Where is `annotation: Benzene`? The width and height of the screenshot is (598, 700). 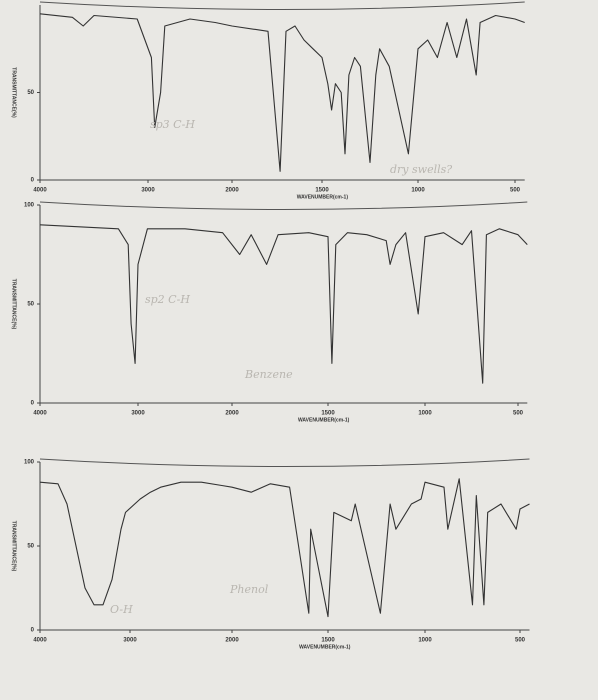 annotation: Benzene is located at coordinates (268, 374).